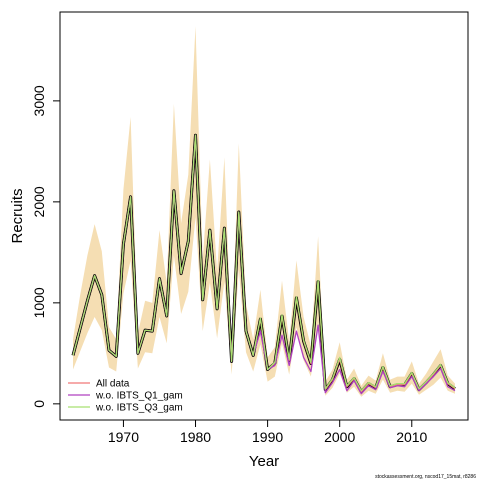  Describe the element at coordinates (339, 437) in the screenshot. I see `x-tick-label: 2000` at that location.